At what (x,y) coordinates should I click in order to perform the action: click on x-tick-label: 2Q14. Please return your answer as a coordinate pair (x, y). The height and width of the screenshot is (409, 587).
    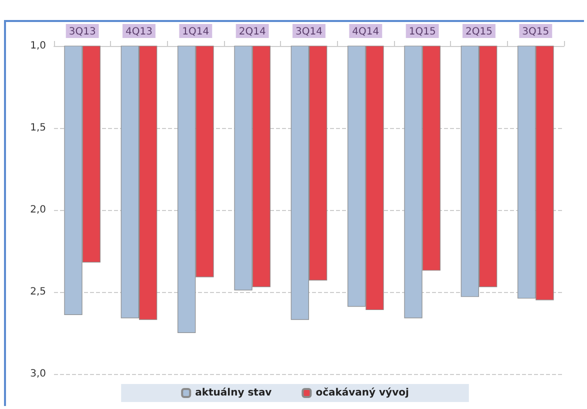
    Looking at the image, I should click on (252, 32).